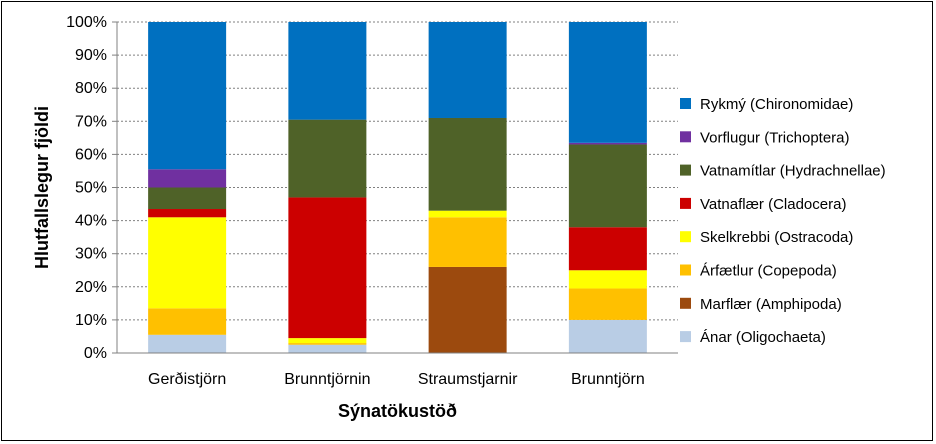 This screenshot has height=444, width=936. Describe the element at coordinates (42, 187) in the screenshot. I see `y-axis-title: Hlutfallslegur fjöldi` at that location.